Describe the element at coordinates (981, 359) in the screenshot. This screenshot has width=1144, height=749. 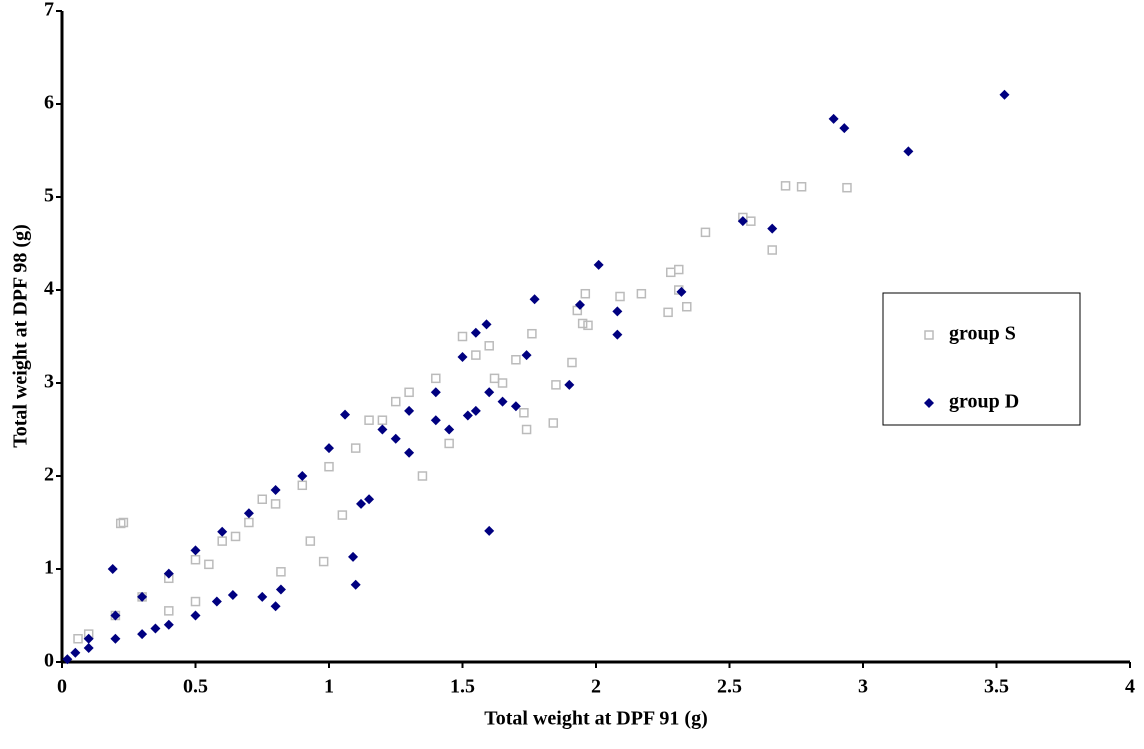
I see `legend-box` at that location.